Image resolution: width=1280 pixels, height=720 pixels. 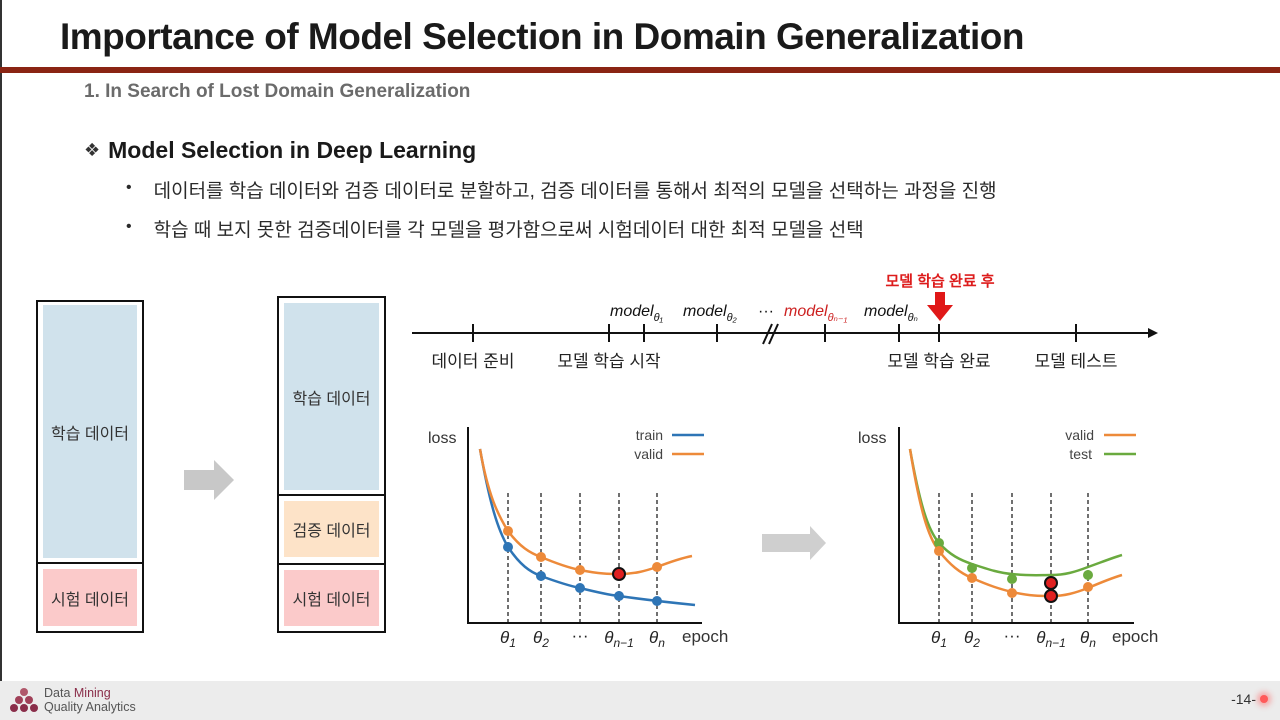 What do you see at coordinates (1076, 361) in the screenshot?
I see `stage-label: 모델 테스트` at bounding box center [1076, 361].